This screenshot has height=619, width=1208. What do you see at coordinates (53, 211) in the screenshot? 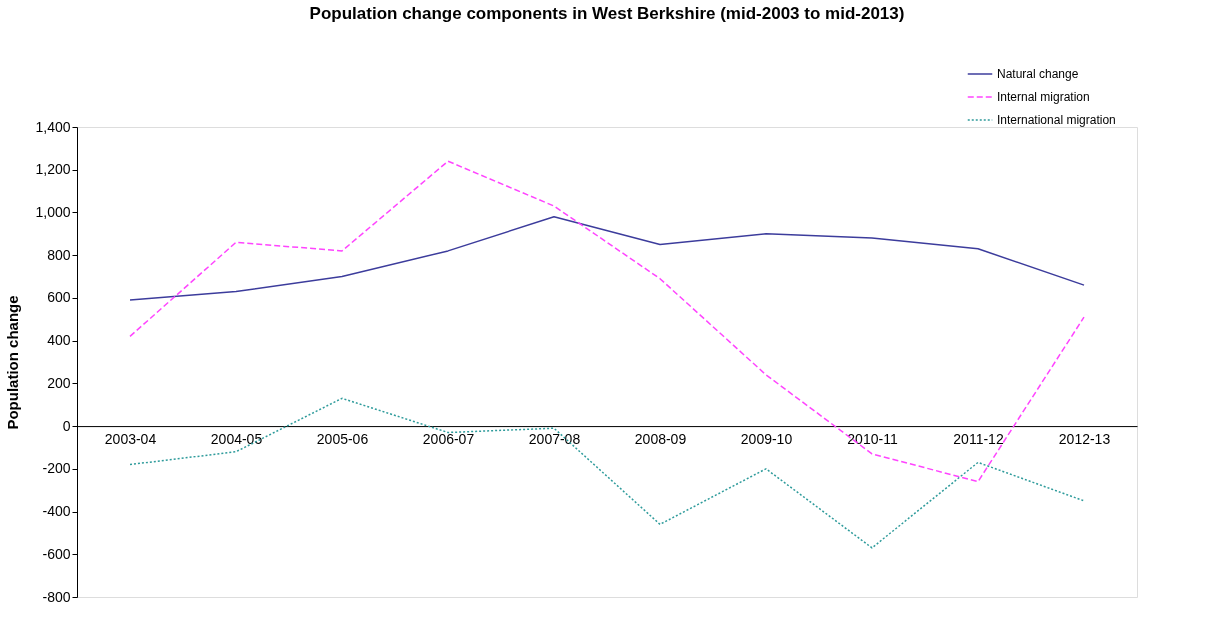
I see `y-tick-label: 1,000` at bounding box center [53, 211].